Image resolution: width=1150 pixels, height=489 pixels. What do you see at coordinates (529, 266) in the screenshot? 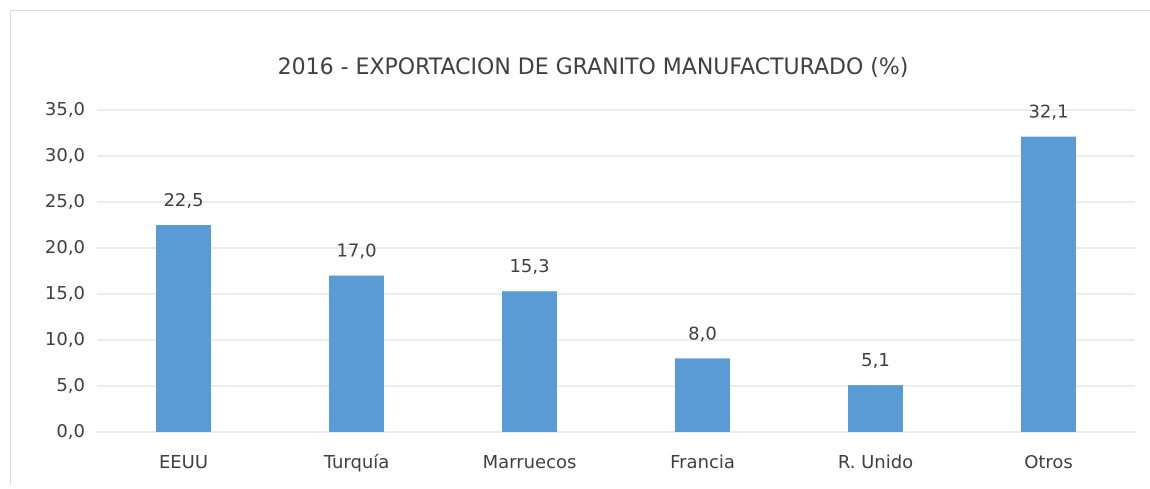
I see `value-label: 15,3` at bounding box center [529, 266].